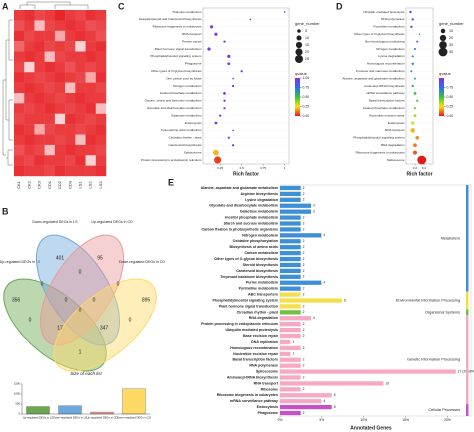 The image size is (474, 432). Describe the element at coordinates (260, 265) in the screenshot. I see `y-tick-label: Steroid biosynthesis` at that location.